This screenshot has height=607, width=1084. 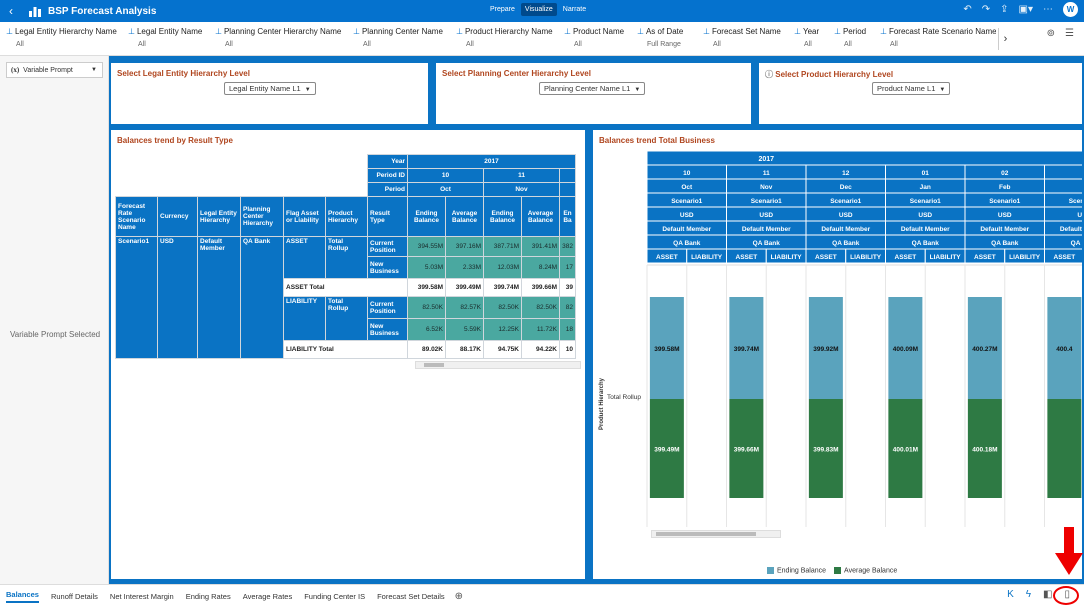 What do you see at coordinates (1051, 33) in the screenshot?
I see `filter-settings-icon: ⊚` at bounding box center [1051, 33].